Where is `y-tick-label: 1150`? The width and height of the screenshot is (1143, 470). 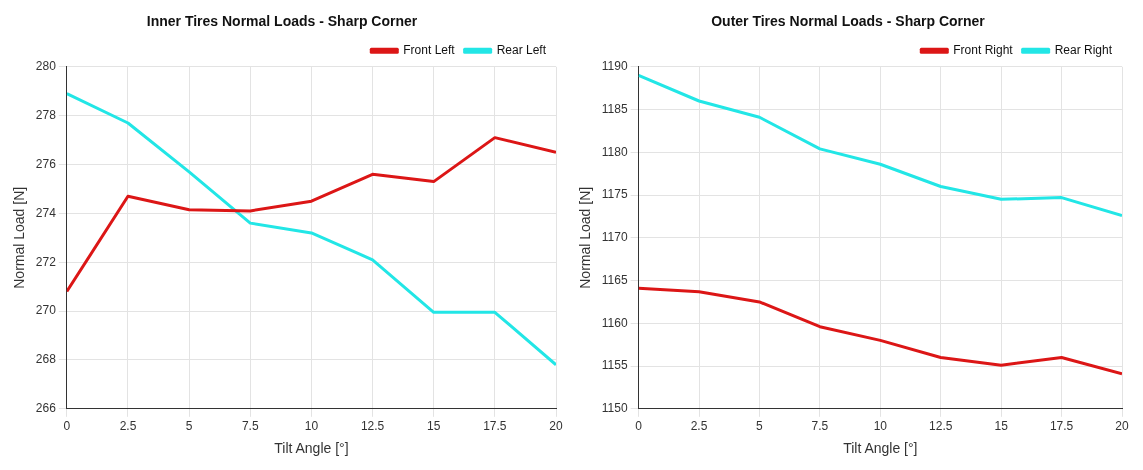 y-tick-label: 1150 is located at coordinates (614, 408).